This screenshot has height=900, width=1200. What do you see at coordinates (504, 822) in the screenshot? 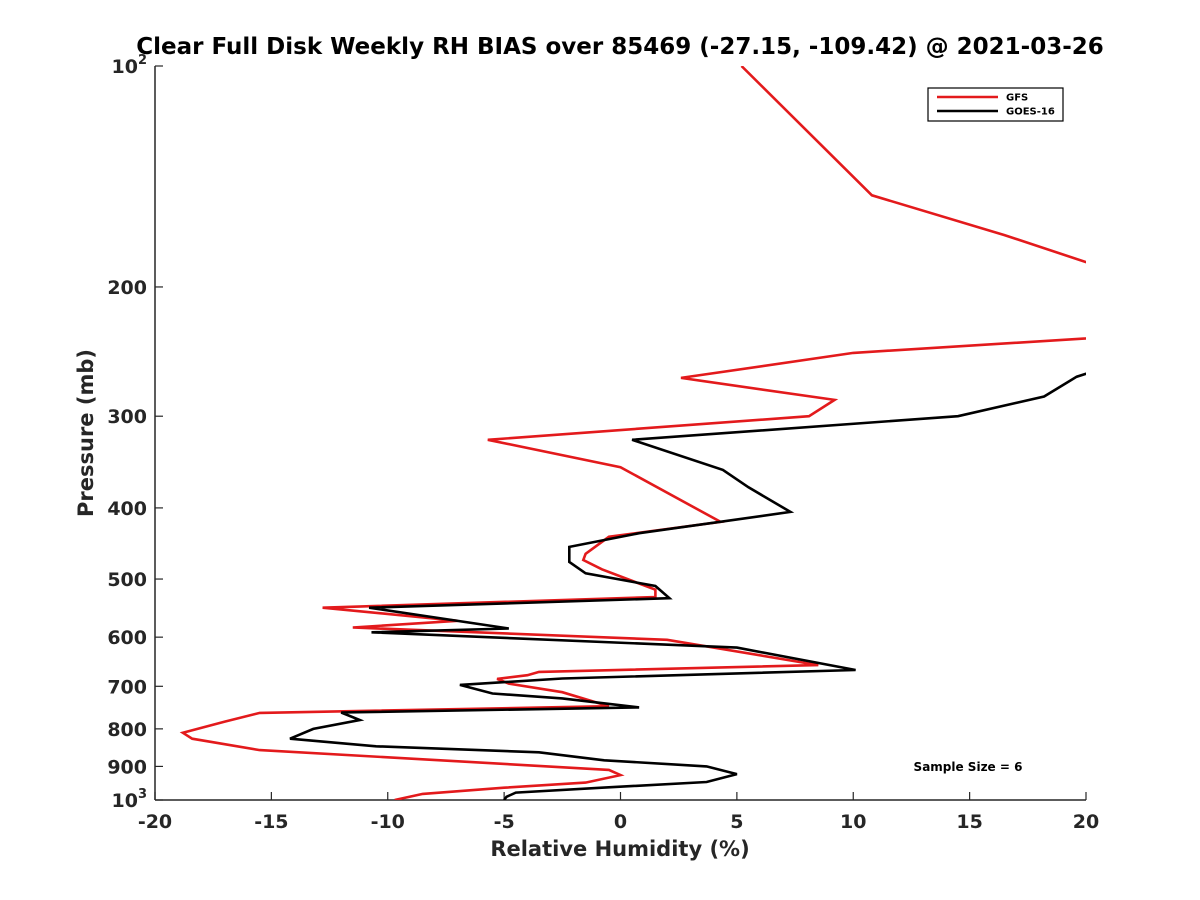
I see `x-tick-label: -5` at bounding box center [504, 822].